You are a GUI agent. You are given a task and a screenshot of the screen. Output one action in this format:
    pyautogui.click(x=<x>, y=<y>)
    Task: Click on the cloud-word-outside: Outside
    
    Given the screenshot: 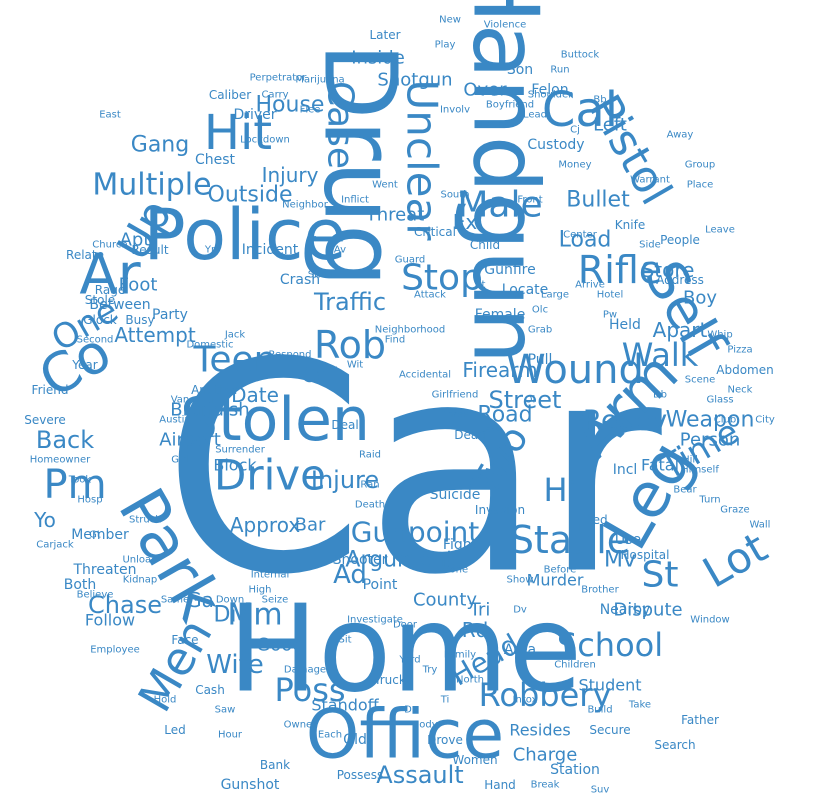 What is the action you would take?
    pyautogui.click(x=250, y=195)
    